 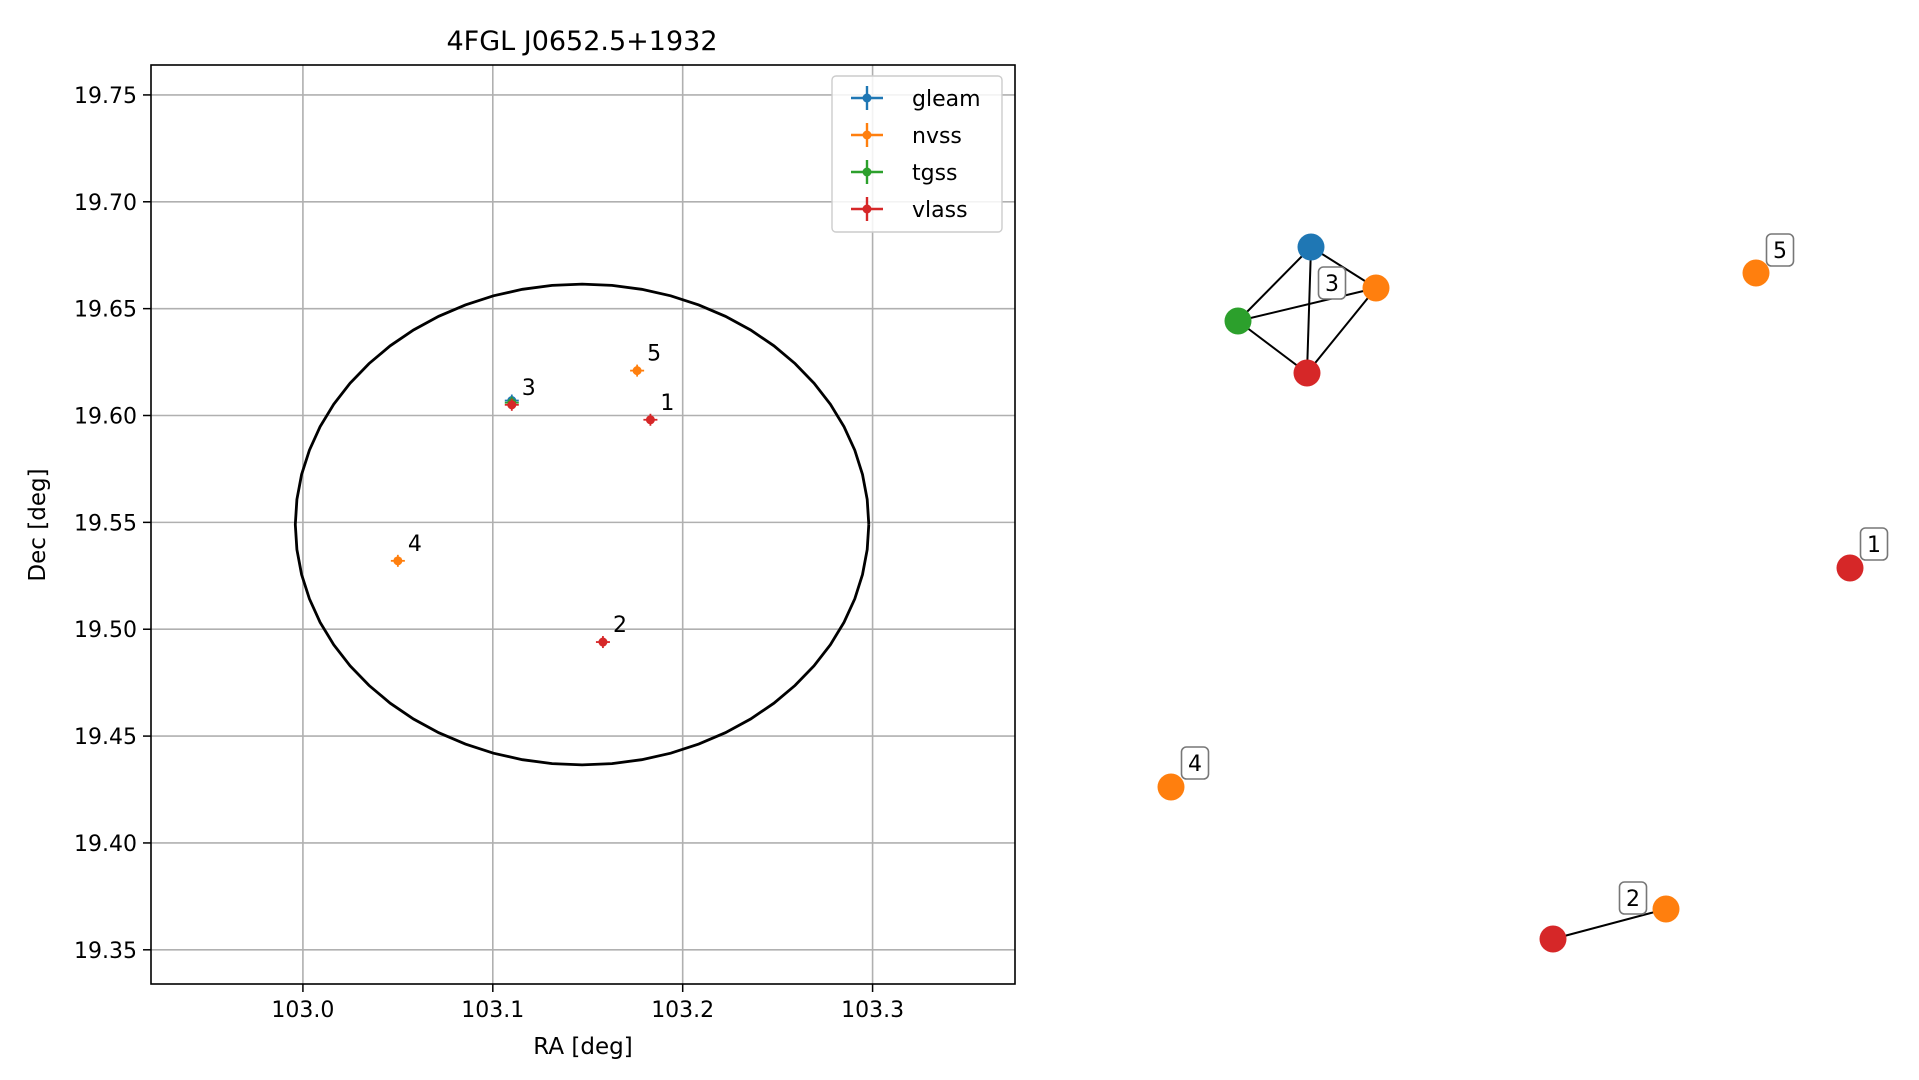 I want to click on point-label: 2, so click(x=620, y=625).